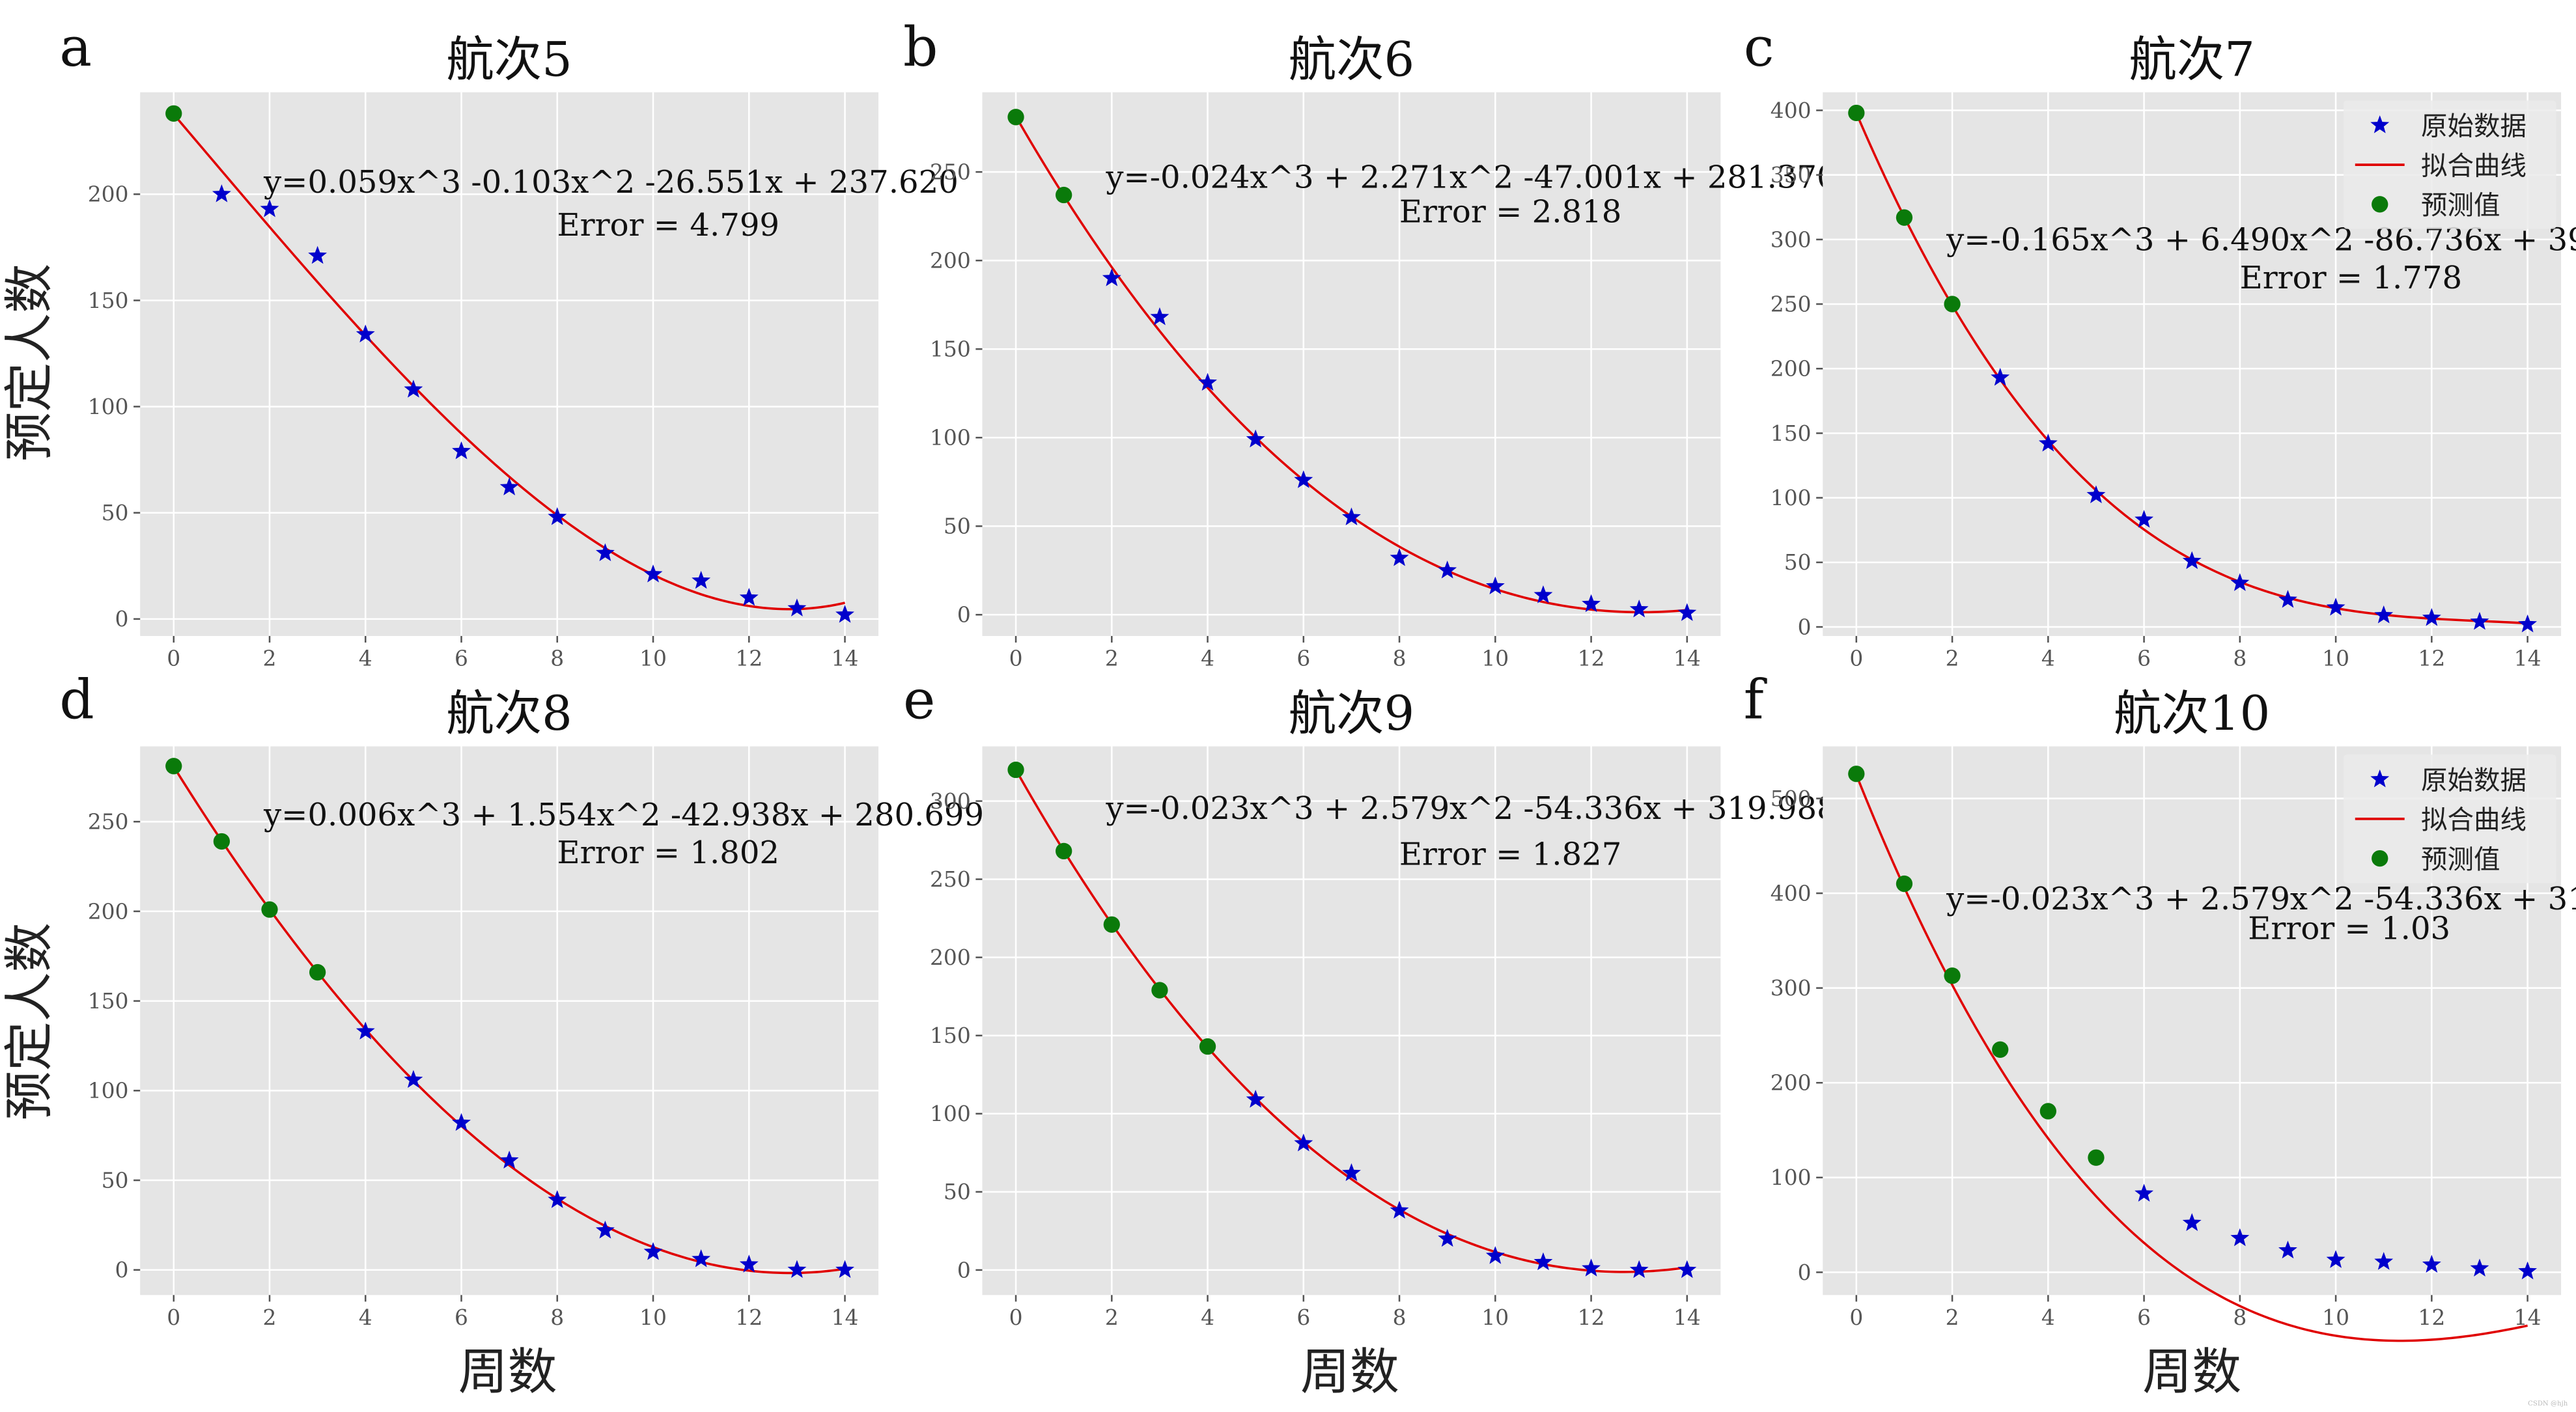 This screenshot has width=2576, height=1412. I want to click on chart-title: 航次7, so click(2192, 59).